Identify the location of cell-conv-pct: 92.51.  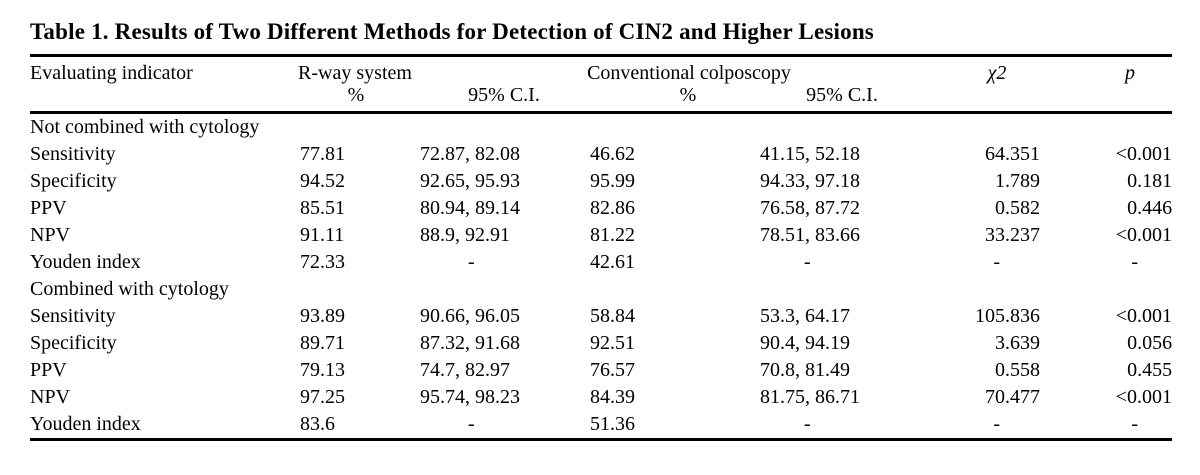
(612, 343).